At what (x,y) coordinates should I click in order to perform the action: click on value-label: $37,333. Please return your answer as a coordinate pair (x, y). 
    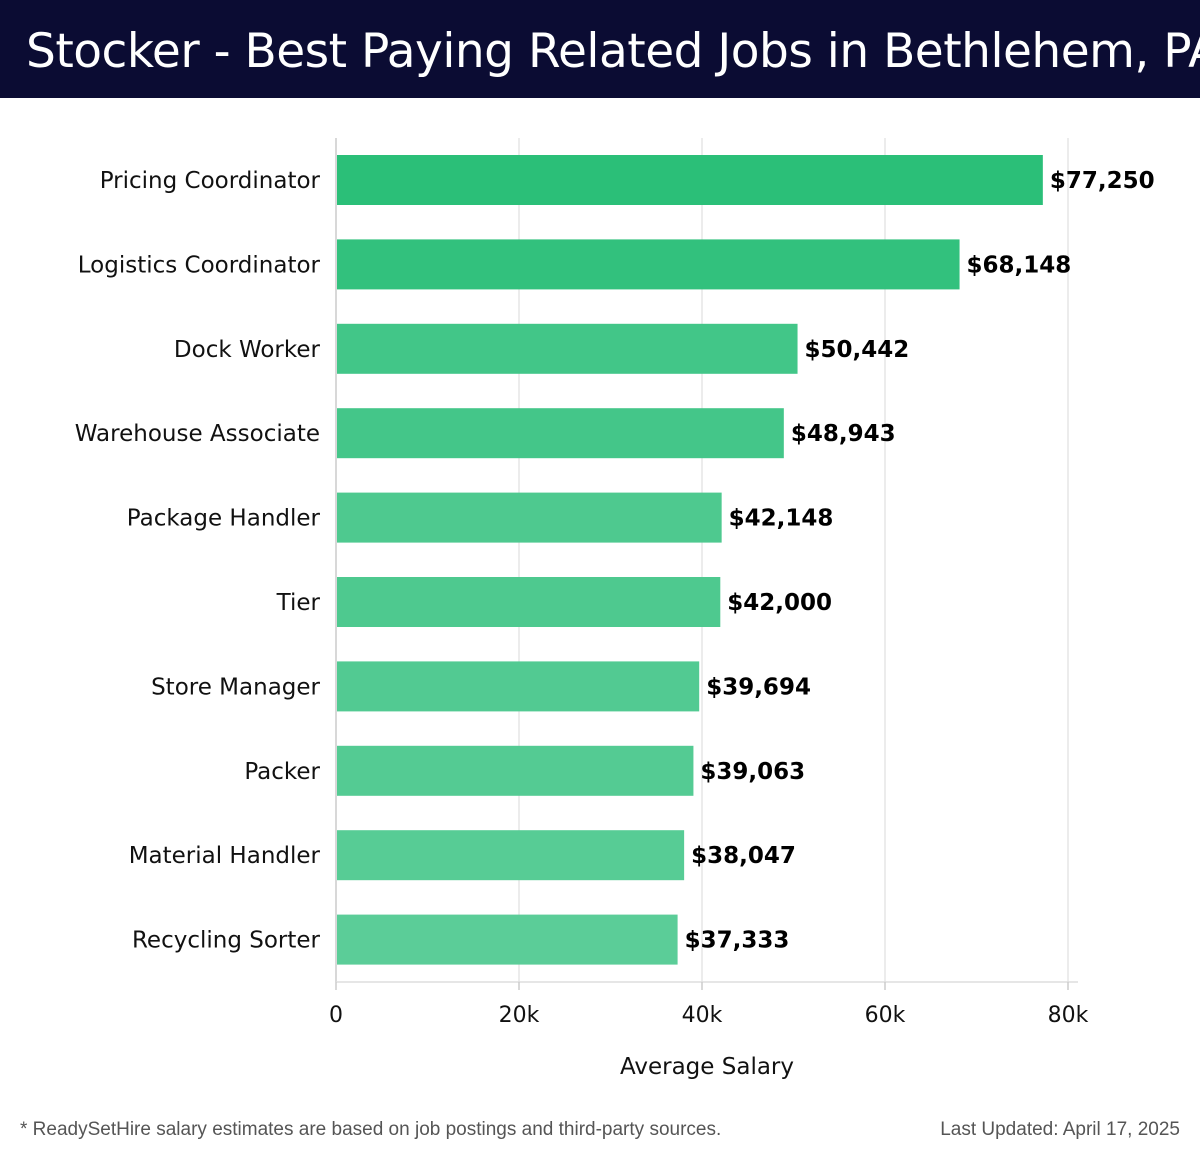
    Looking at the image, I should click on (737, 941).